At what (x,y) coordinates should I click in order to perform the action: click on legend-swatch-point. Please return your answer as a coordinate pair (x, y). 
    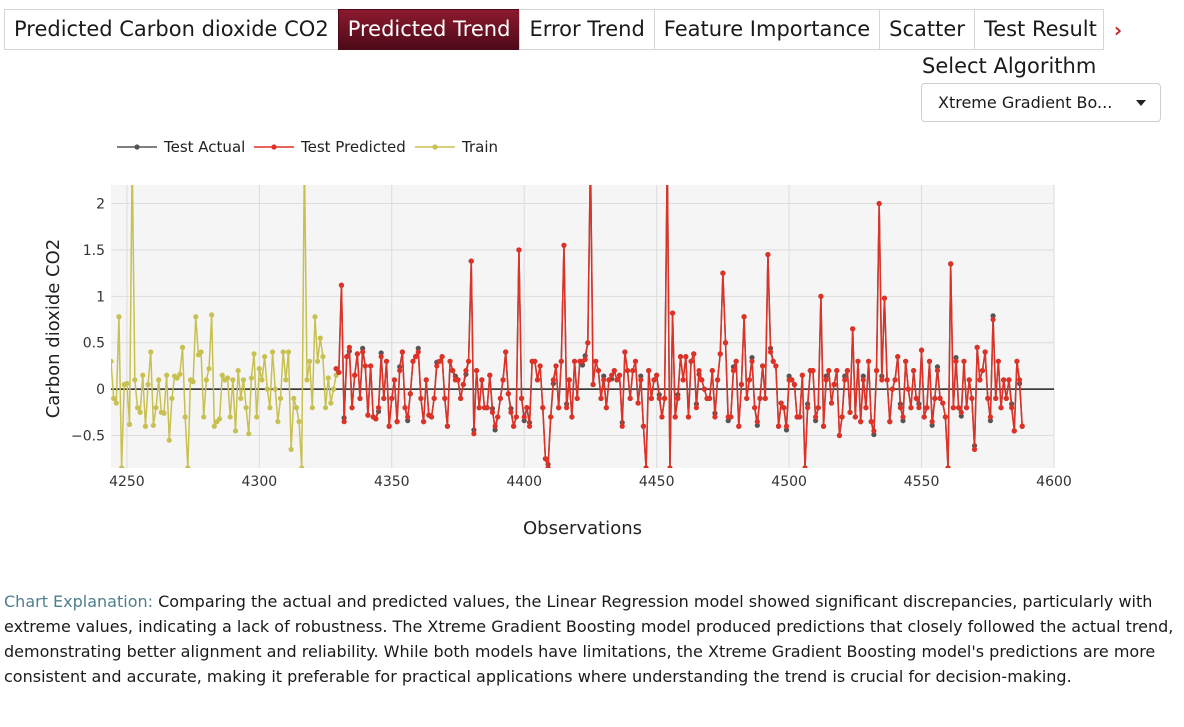
    Looking at the image, I should click on (435, 147).